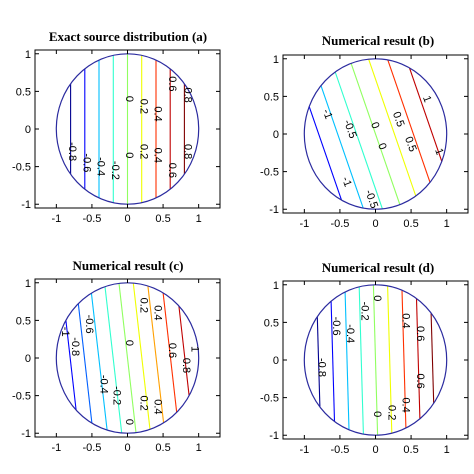 This screenshot has width=474, height=474. I want to click on panel-a-title: Exact source distribution (a), so click(128, 36).